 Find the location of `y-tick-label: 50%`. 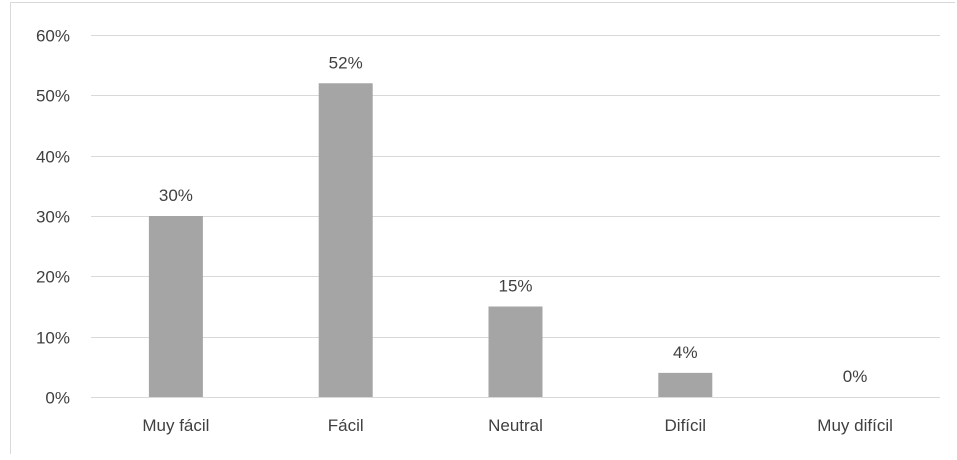

y-tick-label: 50% is located at coordinates (53, 96).